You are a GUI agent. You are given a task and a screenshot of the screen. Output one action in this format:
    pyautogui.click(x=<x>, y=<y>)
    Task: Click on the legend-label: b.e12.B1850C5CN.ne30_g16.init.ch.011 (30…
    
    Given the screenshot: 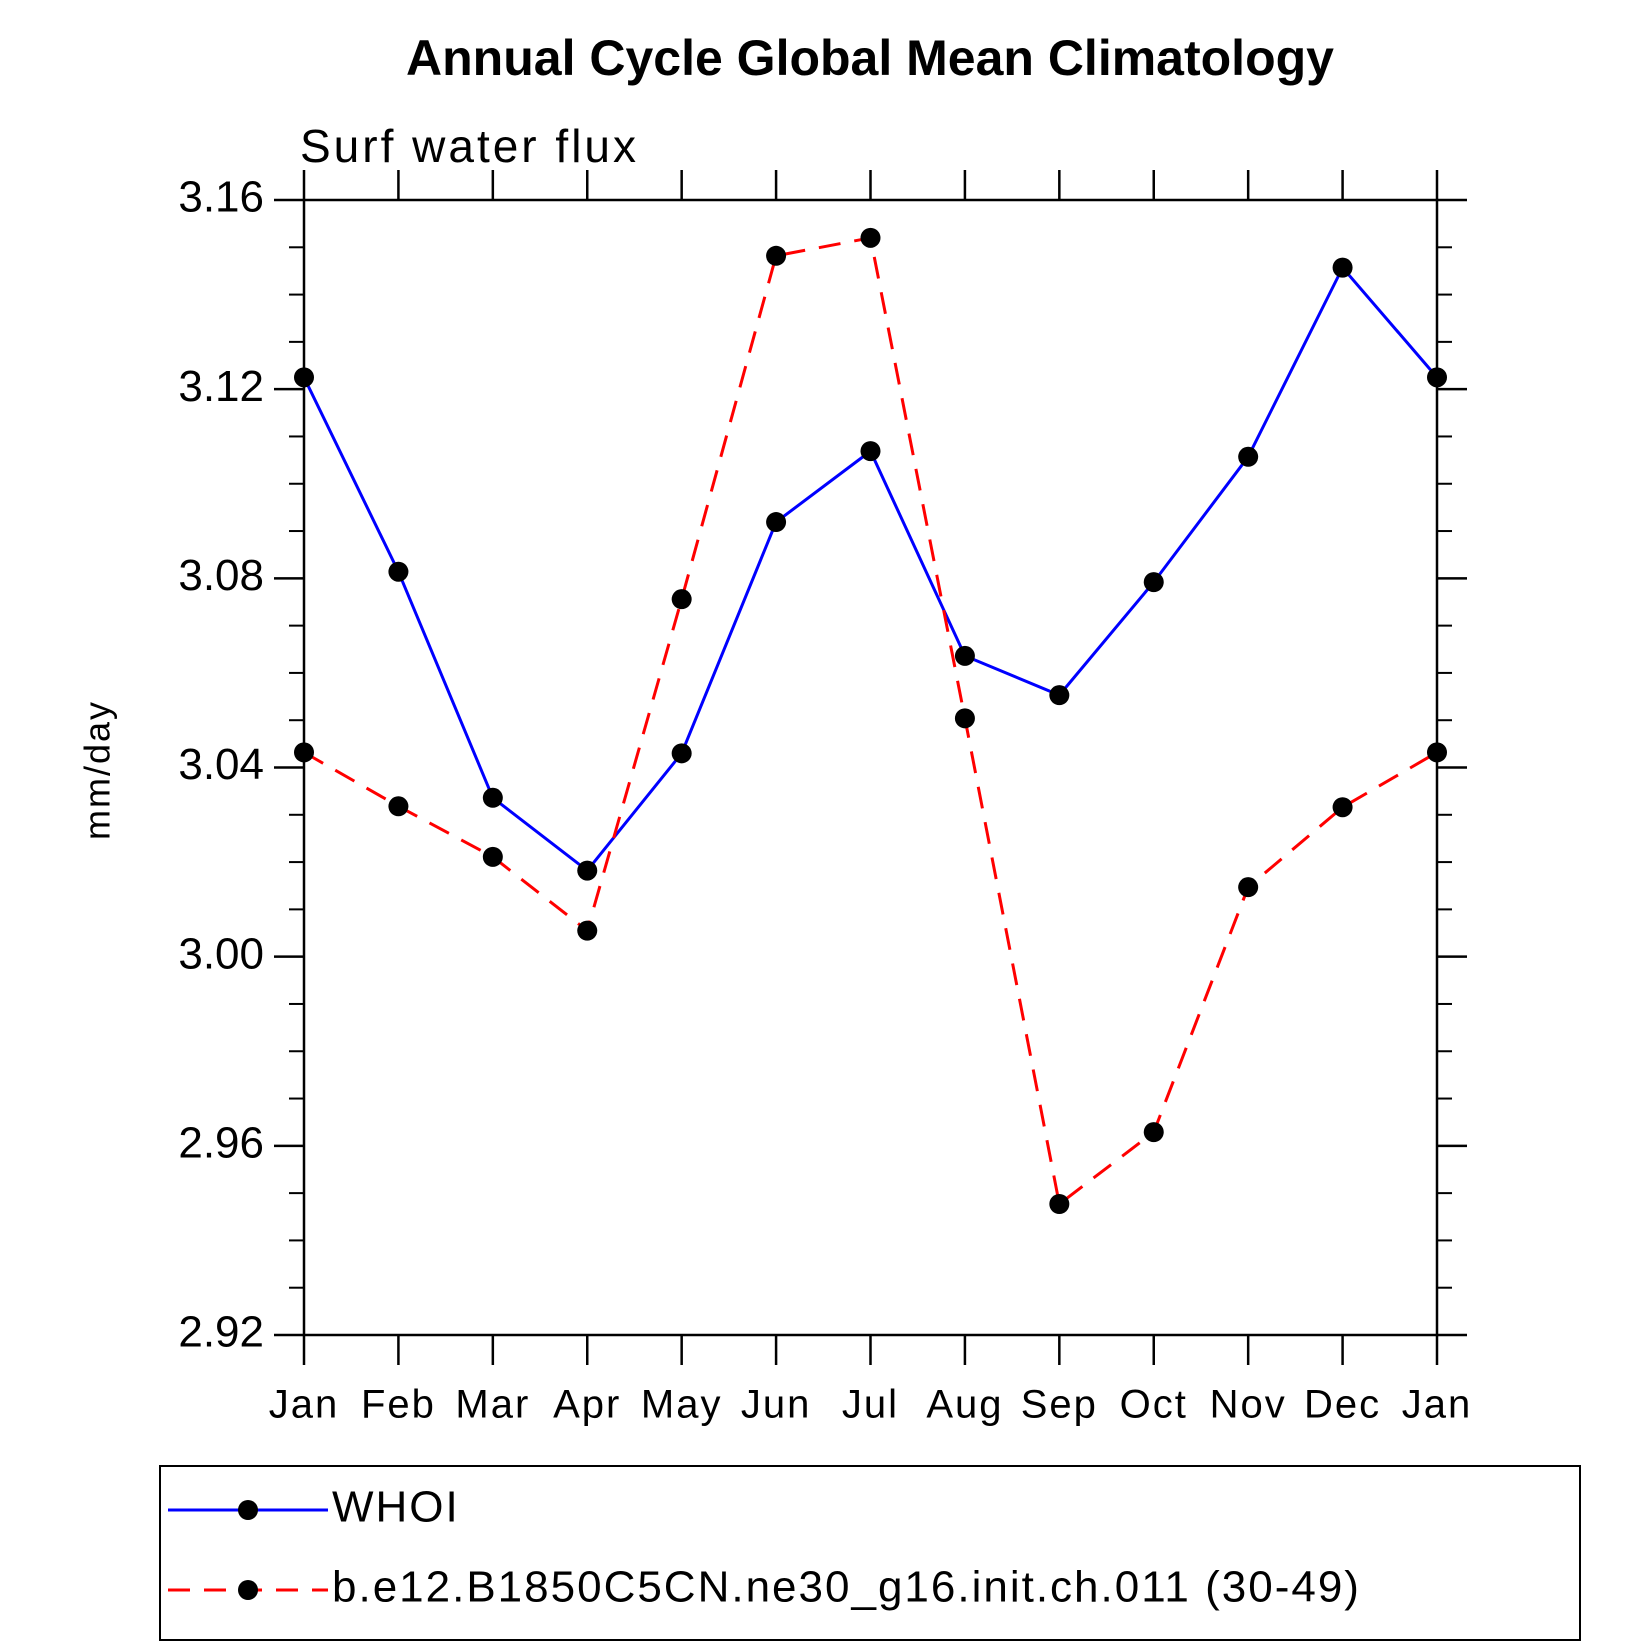 What is the action you would take?
    pyautogui.click(x=846, y=1587)
    